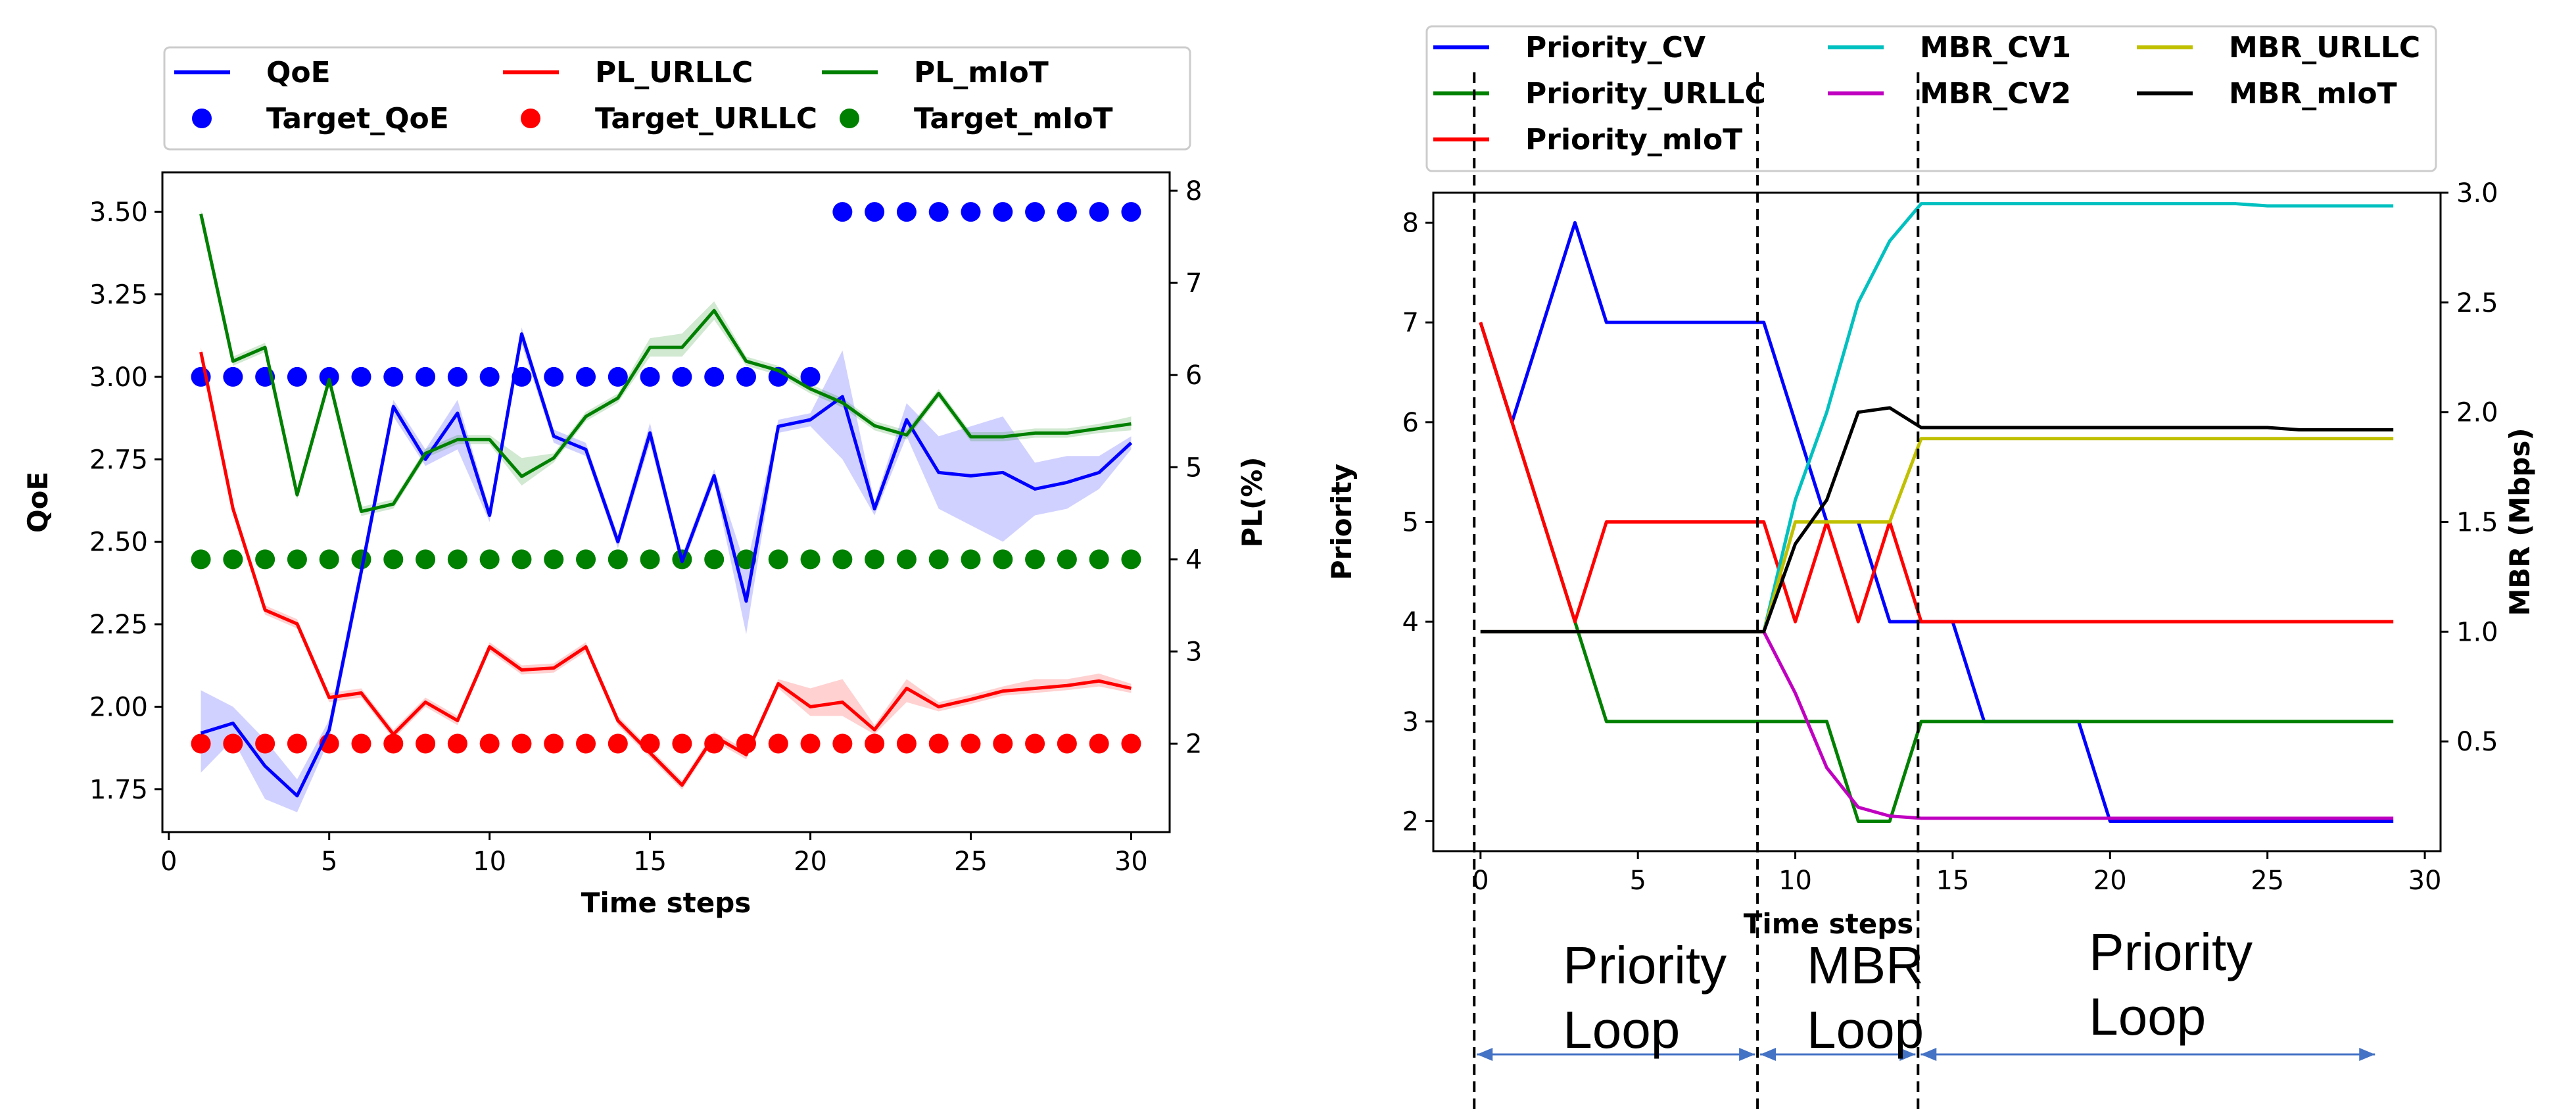 Image resolution: width=2576 pixels, height=1109 pixels. What do you see at coordinates (168, 862) in the screenshot?
I see `x-tick-label: 0` at bounding box center [168, 862].